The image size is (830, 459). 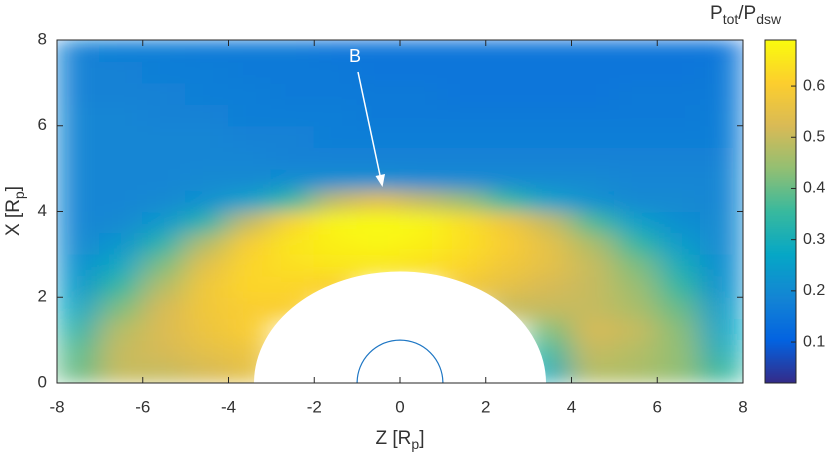 What do you see at coordinates (769, 19) in the screenshot?
I see `cb-label-sub2: dsw` at bounding box center [769, 19].